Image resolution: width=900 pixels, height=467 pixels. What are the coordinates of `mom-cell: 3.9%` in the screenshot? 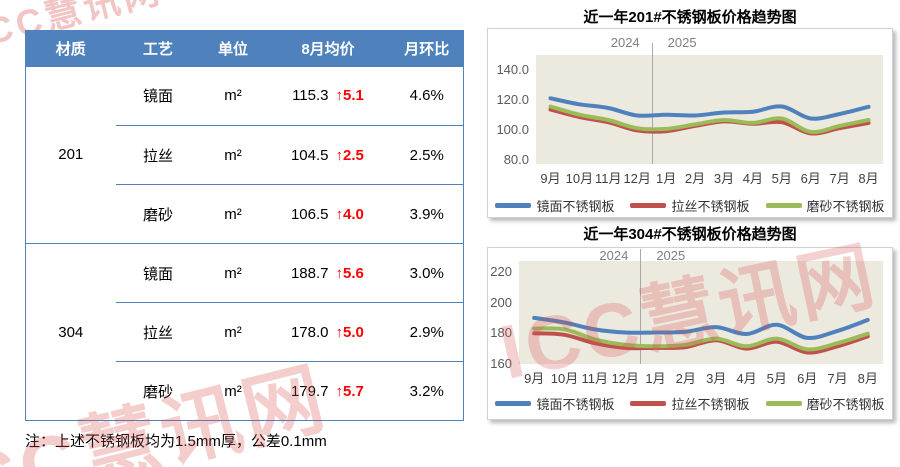 It's located at (427, 214).